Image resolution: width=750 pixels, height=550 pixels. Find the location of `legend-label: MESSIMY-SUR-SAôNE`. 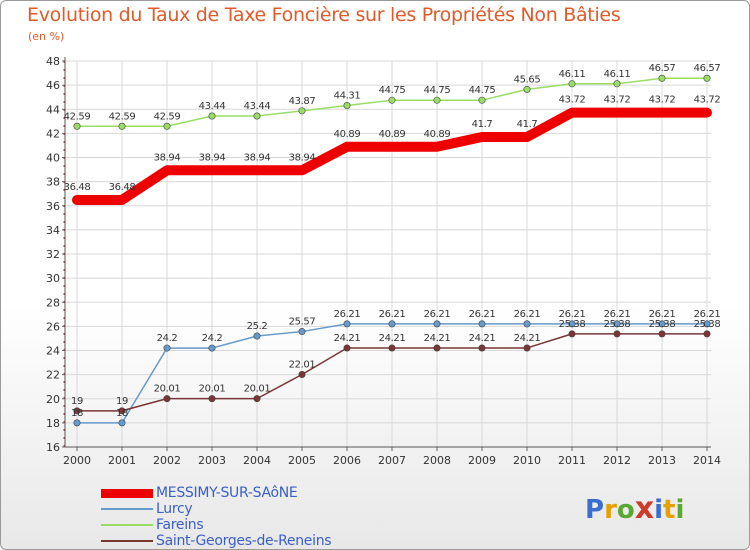

legend-label: MESSIMY-SUR-SAôNE is located at coordinates (227, 493).